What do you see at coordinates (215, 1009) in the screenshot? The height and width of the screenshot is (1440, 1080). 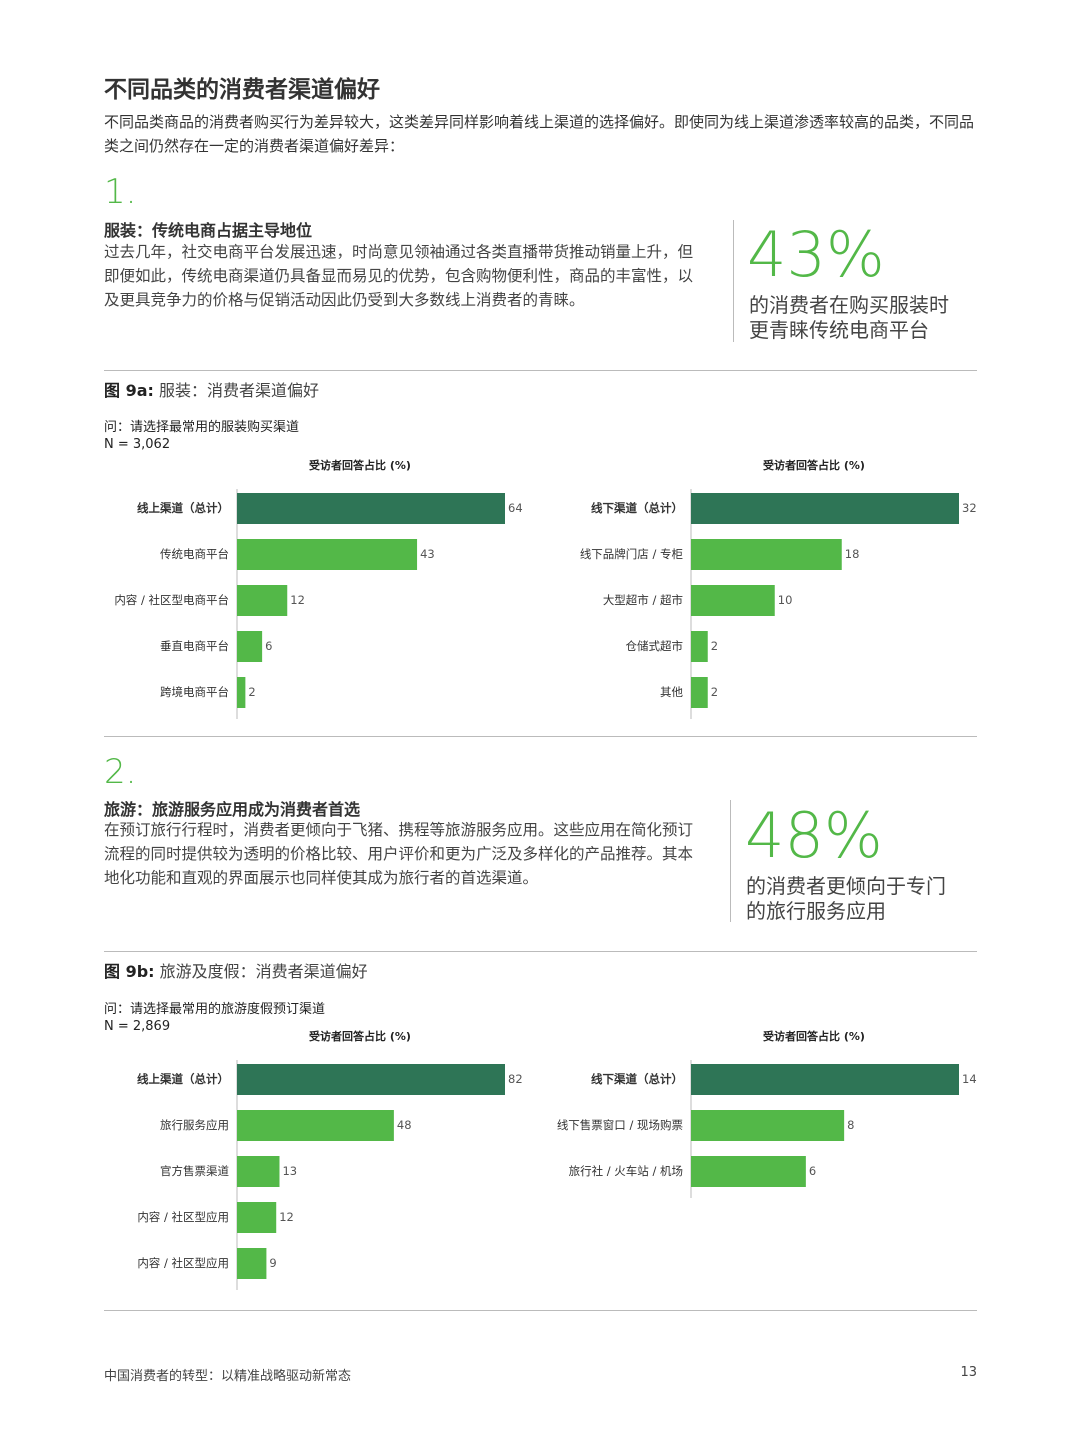 I see `question: 问：请选择最常用的旅游度假预订渠道` at bounding box center [215, 1009].